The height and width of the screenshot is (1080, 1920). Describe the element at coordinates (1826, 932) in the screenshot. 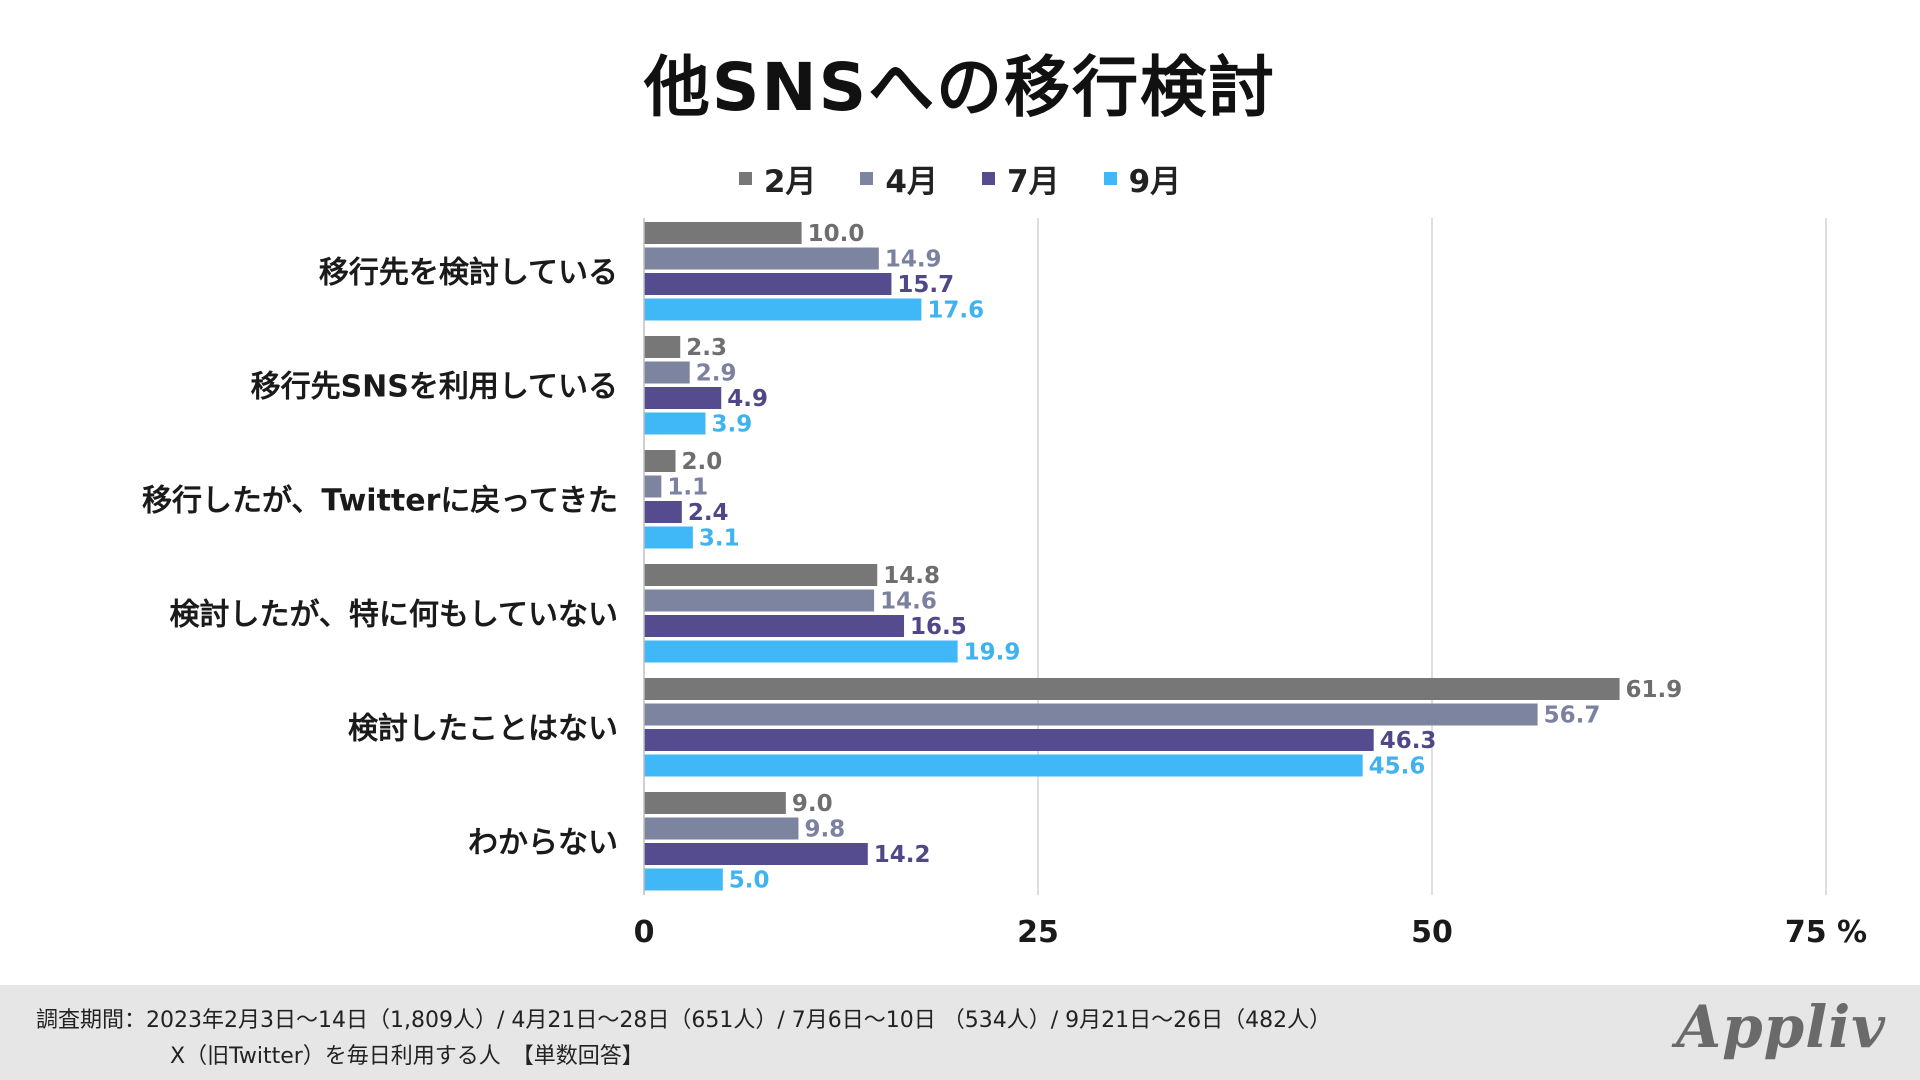

I see `x-tick-label-3: 75 %` at that location.